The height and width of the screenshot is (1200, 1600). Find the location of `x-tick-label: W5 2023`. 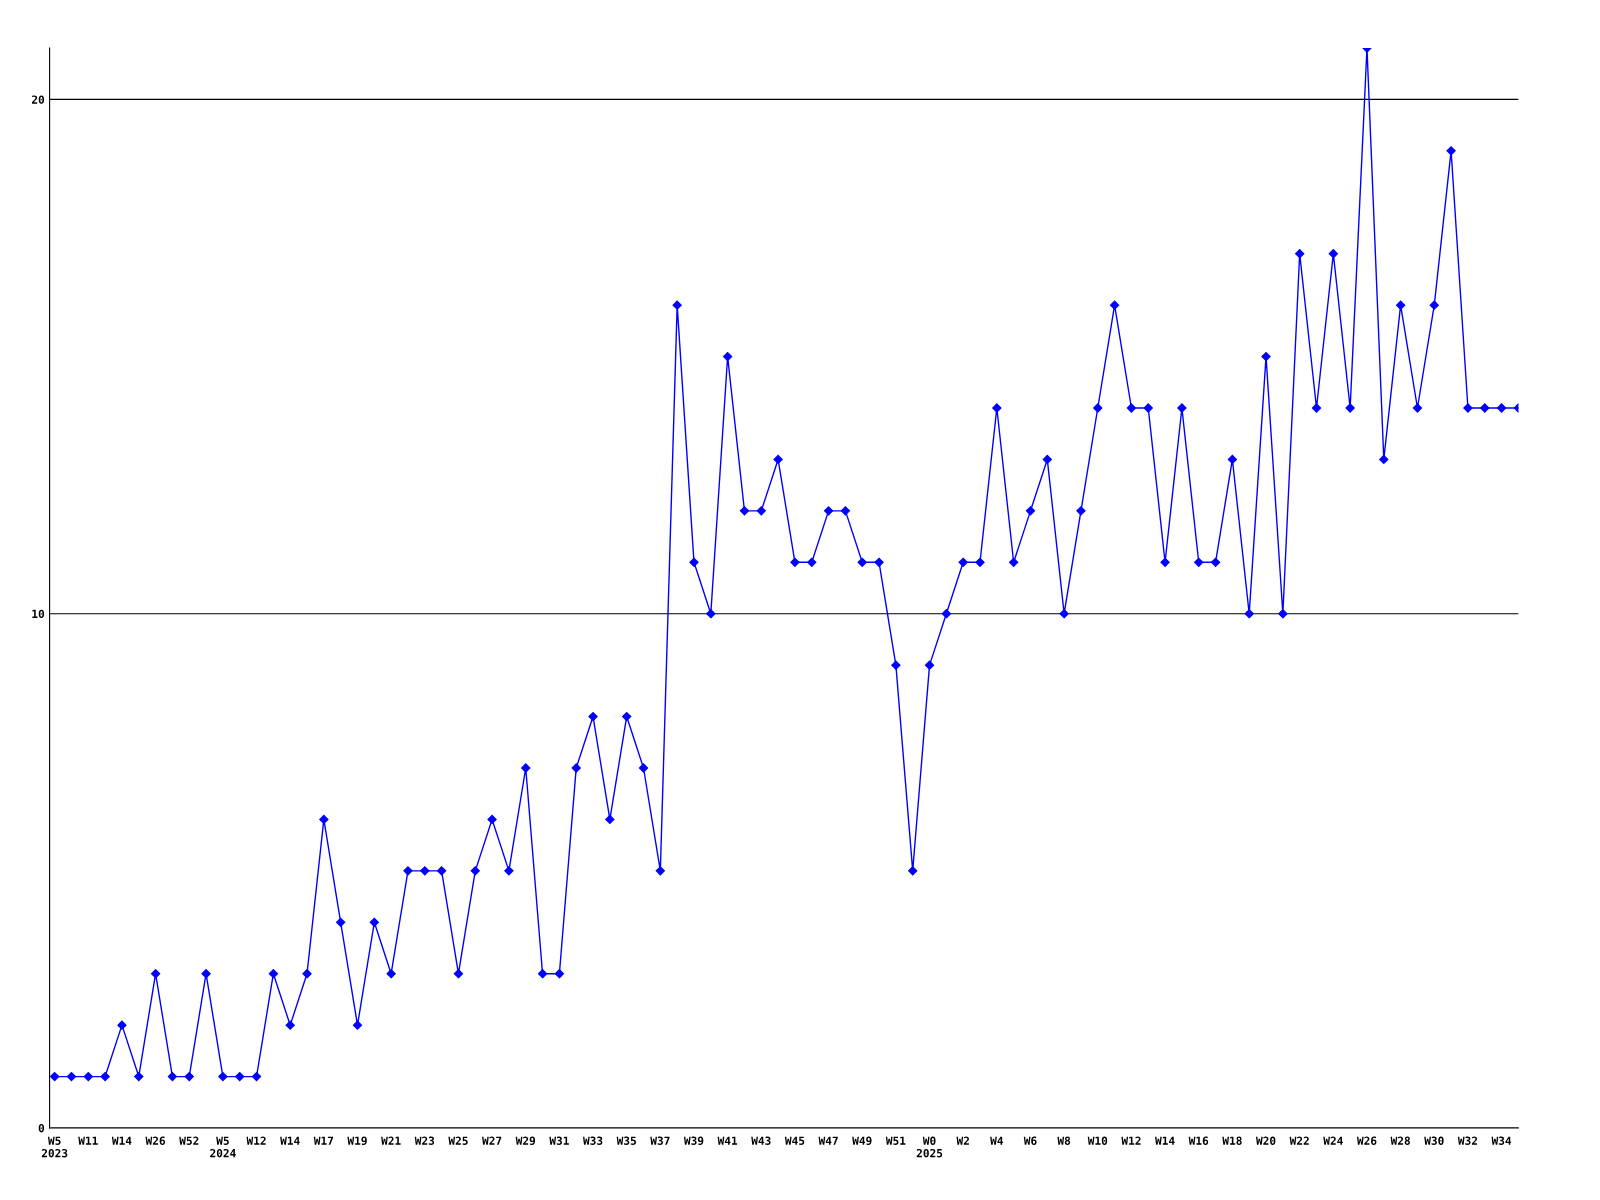

x-tick-label: W5 2023 is located at coordinates (54, 1147).